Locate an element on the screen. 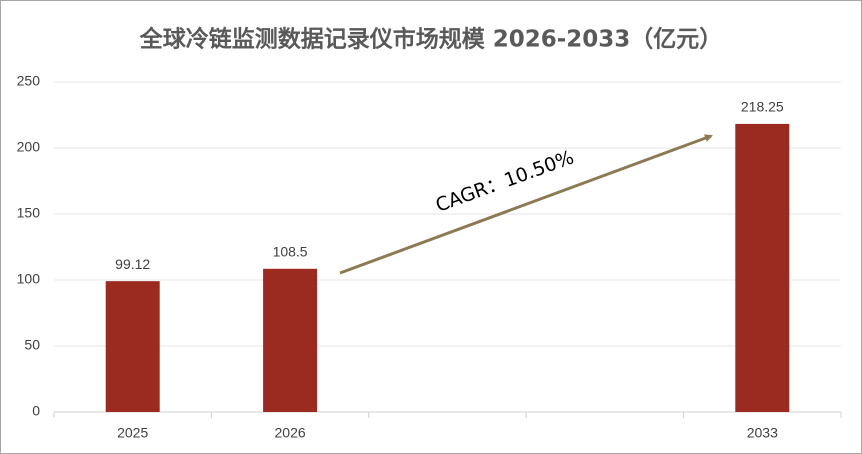 The height and width of the screenshot is (454, 862). data-label: 99.12 is located at coordinates (132, 264).